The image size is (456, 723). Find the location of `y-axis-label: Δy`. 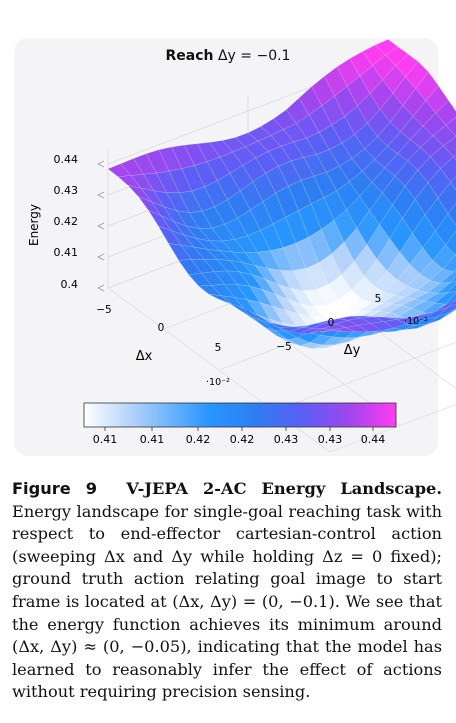

y-axis-label: Δy is located at coordinates (352, 350).